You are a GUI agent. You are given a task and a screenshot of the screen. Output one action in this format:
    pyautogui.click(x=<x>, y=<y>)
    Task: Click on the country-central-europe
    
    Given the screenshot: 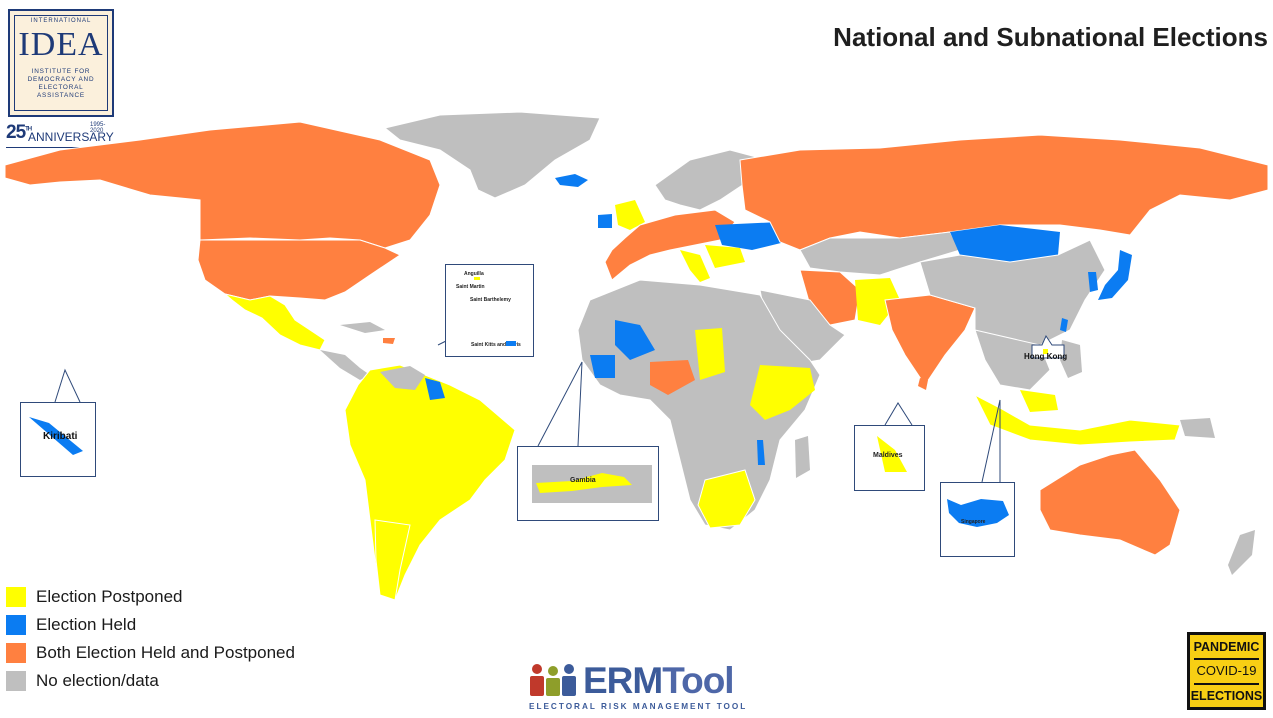 What is the action you would take?
    pyautogui.click(x=750, y=236)
    